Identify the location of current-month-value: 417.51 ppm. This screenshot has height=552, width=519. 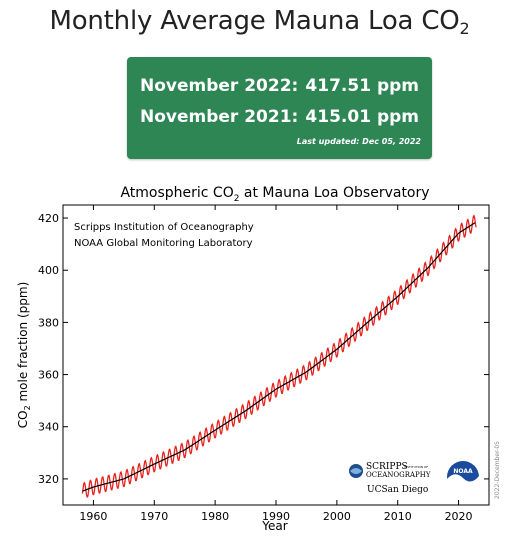
(362, 86).